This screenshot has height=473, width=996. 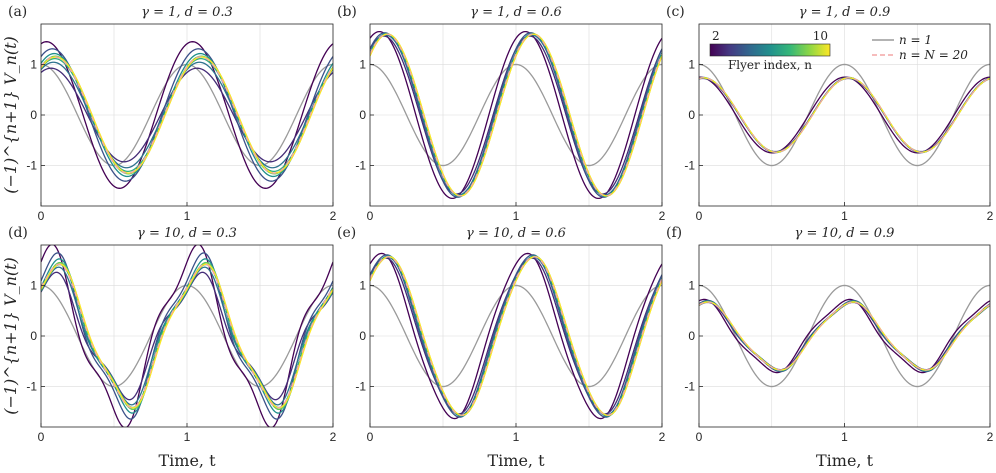 I want to click on colorbar, so click(x=770, y=50).